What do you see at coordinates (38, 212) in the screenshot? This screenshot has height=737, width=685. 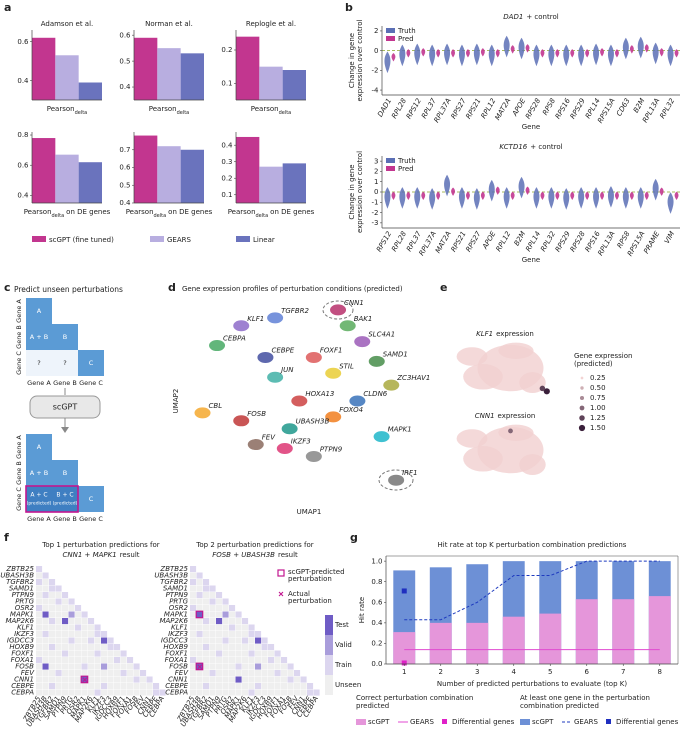 I see `x-axis-label-main: Pearson` at bounding box center [38, 212].